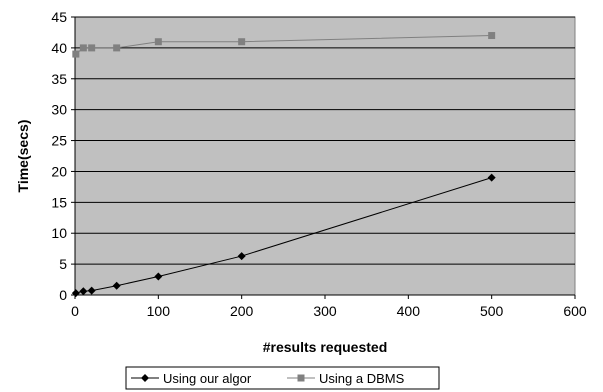  I want to click on legend-diamond-marker, so click(145, 378).